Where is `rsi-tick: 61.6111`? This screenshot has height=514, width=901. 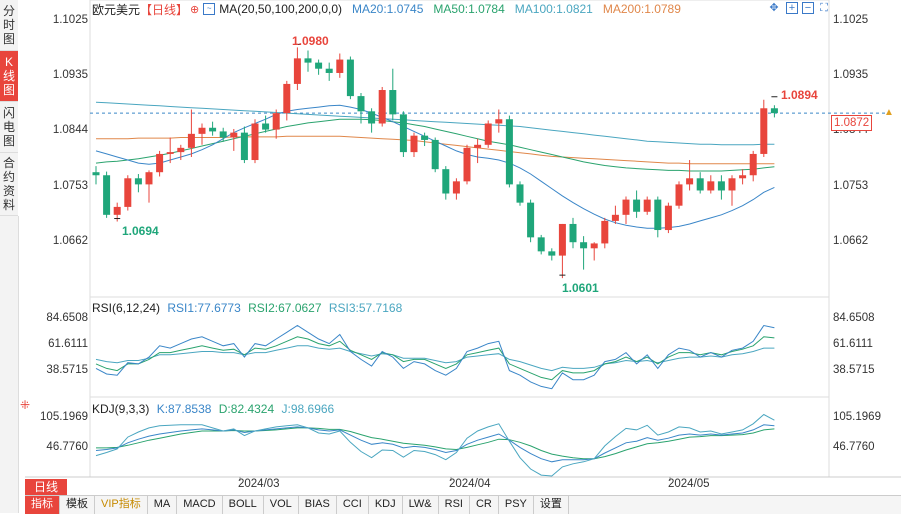
rsi-tick: 61.6111 is located at coordinates (68, 344).